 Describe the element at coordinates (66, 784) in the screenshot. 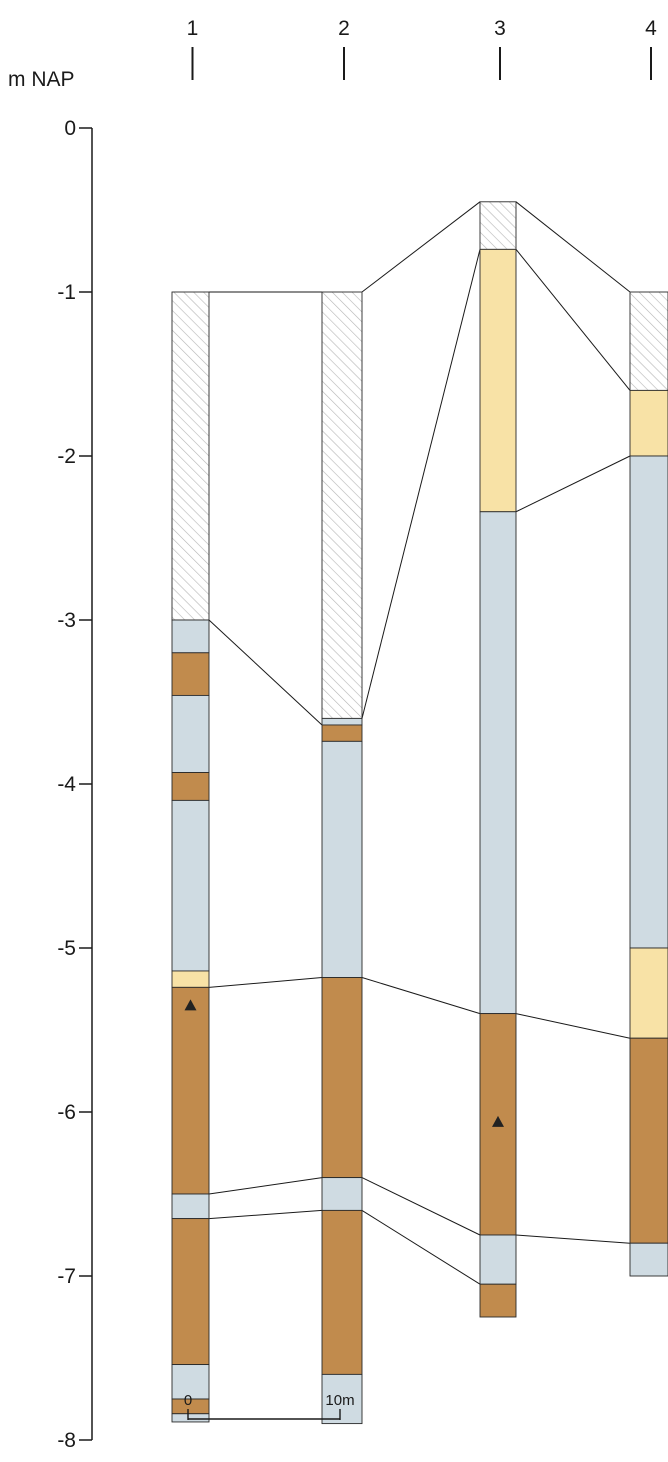

I see `depth-axis-tick-label: -4` at that location.